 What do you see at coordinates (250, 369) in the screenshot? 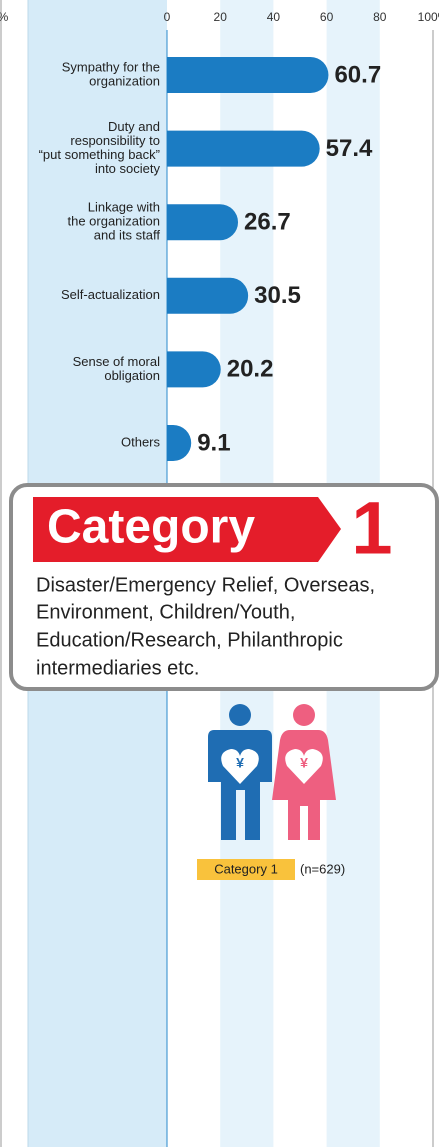
I see `value-label: 20.2` at bounding box center [250, 369].